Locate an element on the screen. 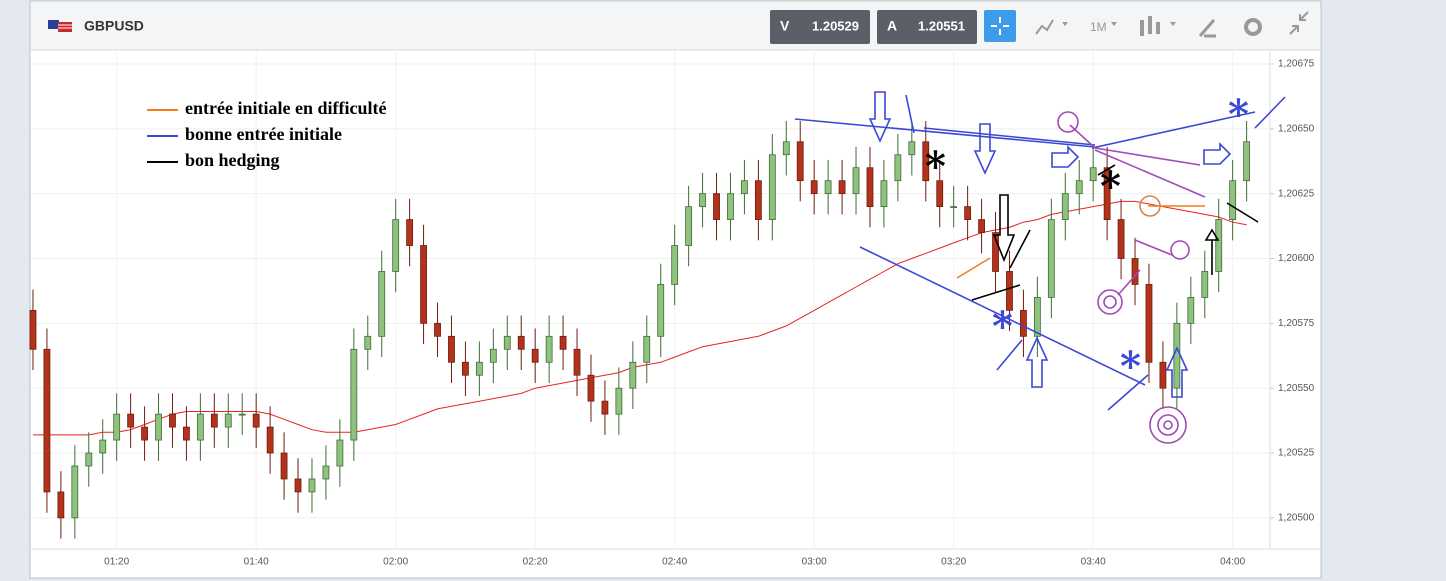 The image size is (1446, 581). draw-icon is located at coordinates (1207, 28).